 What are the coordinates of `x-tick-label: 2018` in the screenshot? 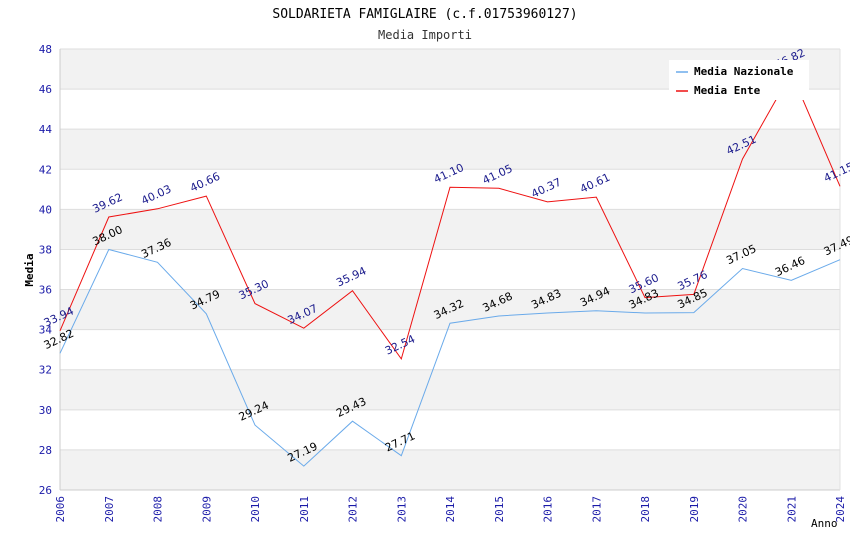 It's located at (645, 509).